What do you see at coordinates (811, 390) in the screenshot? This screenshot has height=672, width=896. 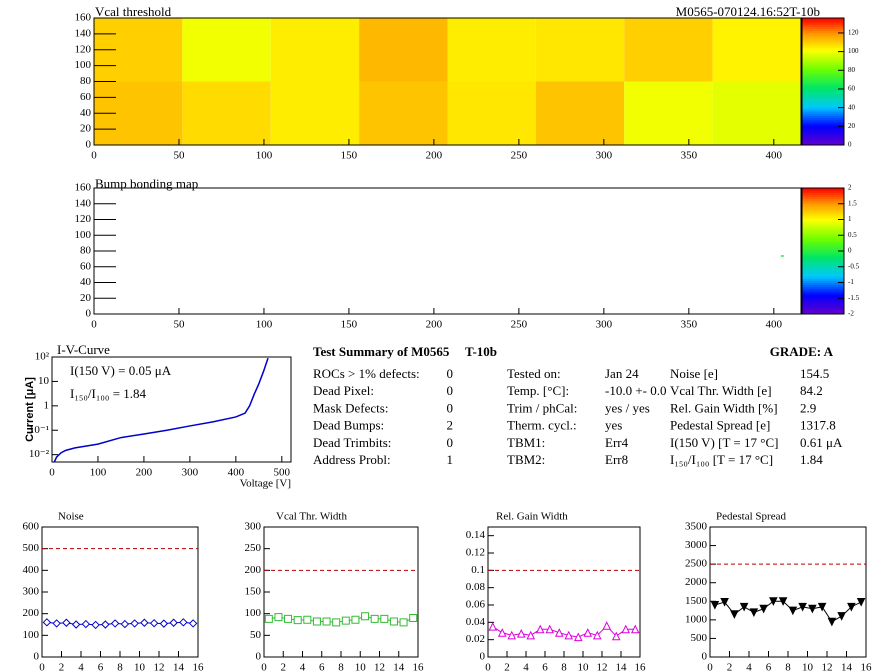 I see `summary-value: 84.2` at bounding box center [811, 390].